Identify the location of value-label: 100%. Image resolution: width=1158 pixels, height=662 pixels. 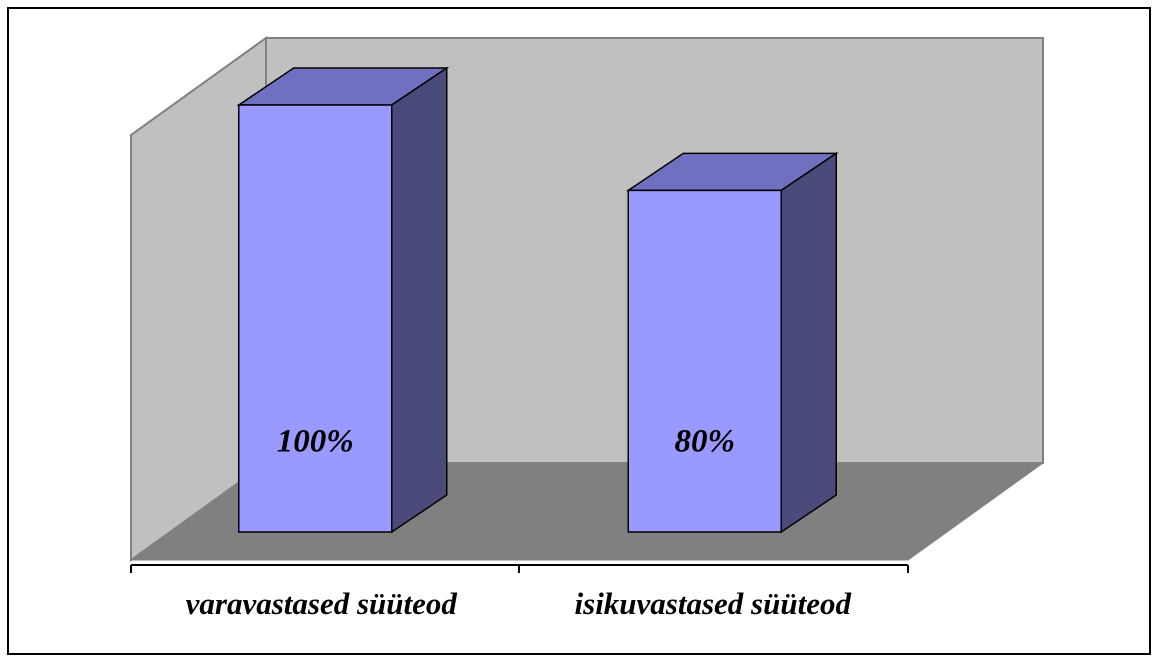
(315, 442).